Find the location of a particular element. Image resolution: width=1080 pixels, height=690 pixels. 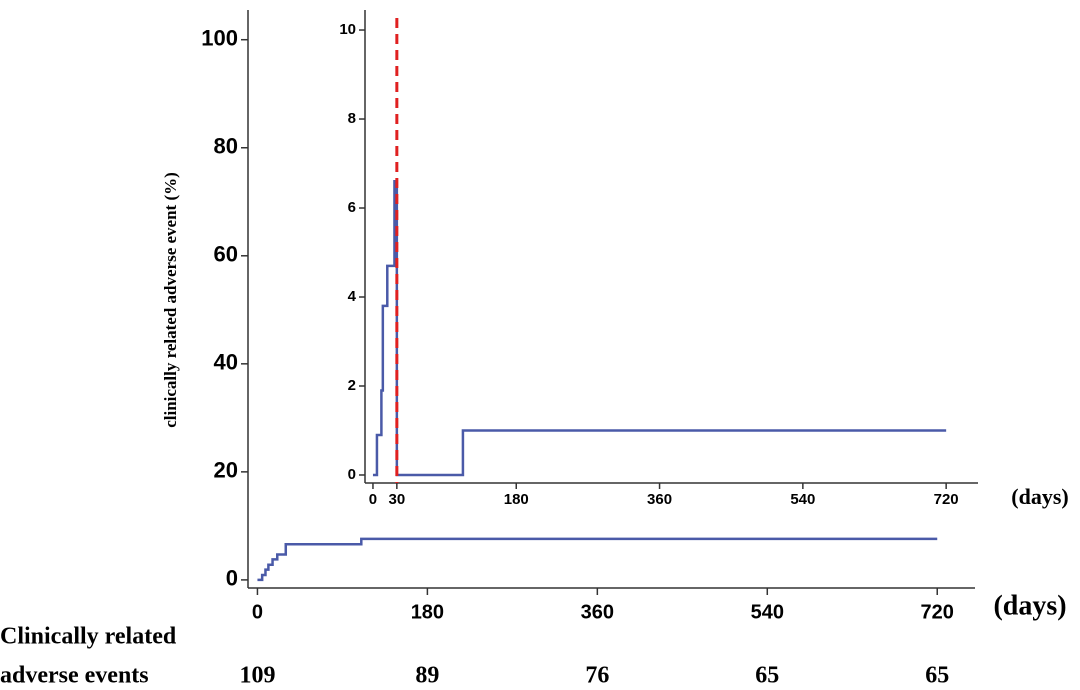

inset-x-axis-label: (days) is located at coordinates (1039, 496).